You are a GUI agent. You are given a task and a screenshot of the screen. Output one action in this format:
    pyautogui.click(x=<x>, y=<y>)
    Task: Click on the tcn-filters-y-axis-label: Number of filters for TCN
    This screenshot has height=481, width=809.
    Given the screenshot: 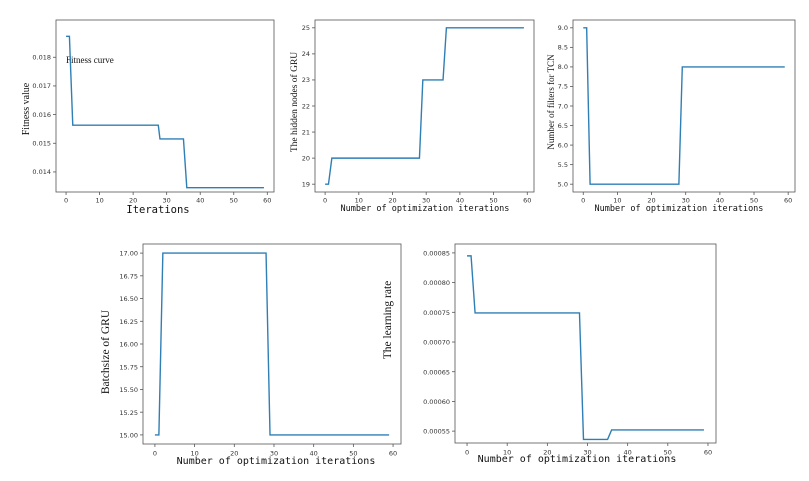 What is the action you would take?
    pyautogui.click(x=551, y=102)
    